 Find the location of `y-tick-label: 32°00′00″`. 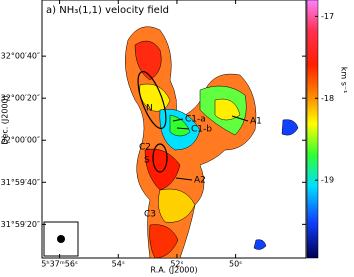

y-tick-label: 32°00′00″ is located at coordinates (20, 140).